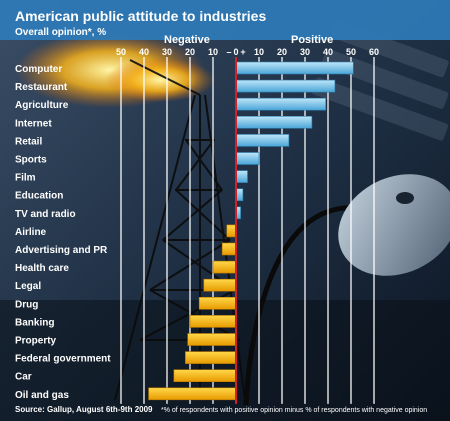  What do you see at coordinates (84, 409) in the screenshot?
I see `source-note: Source: Gallup, August 6th-9th 2009` at bounding box center [84, 409].